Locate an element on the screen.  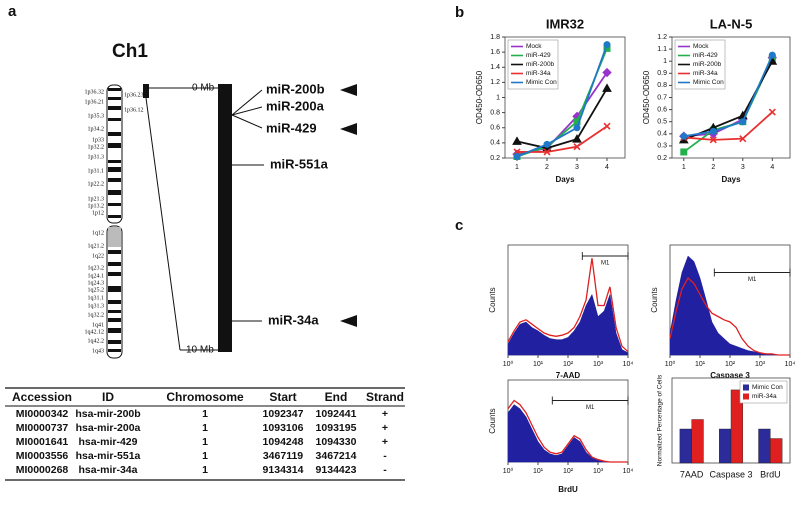
legend-label: miR-200b is located at coordinates (540, 64).